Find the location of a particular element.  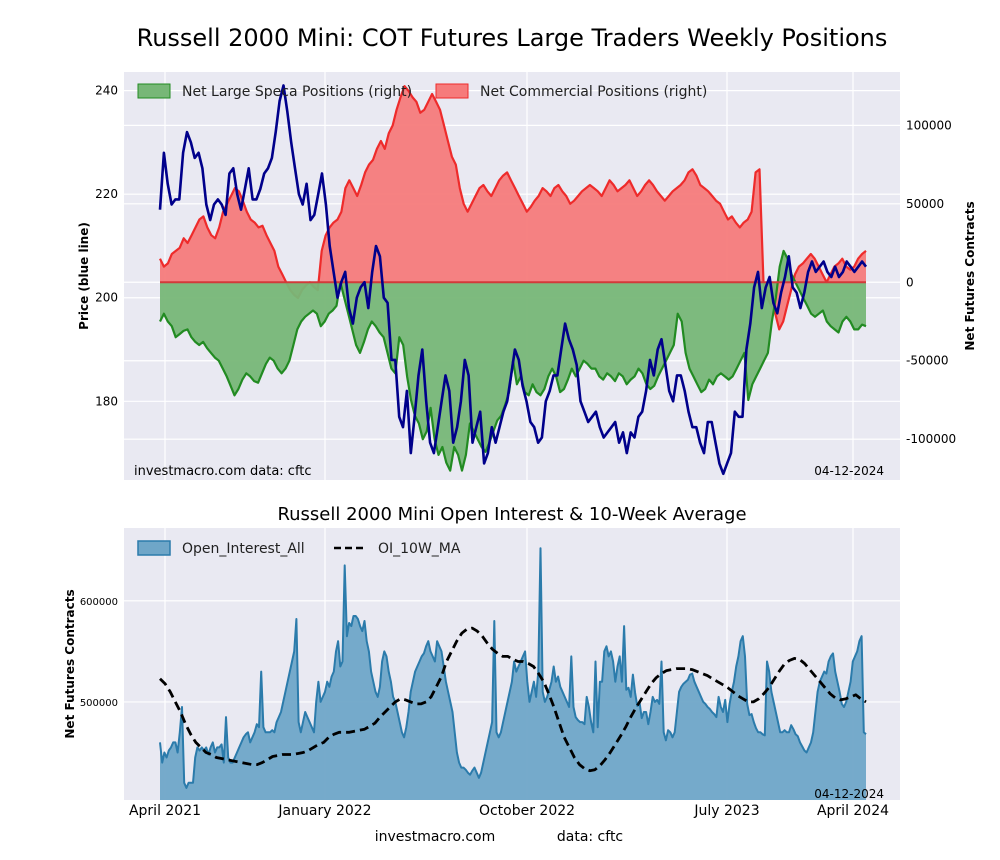

date-tick-label: October 2022 is located at coordinates (527, 811).